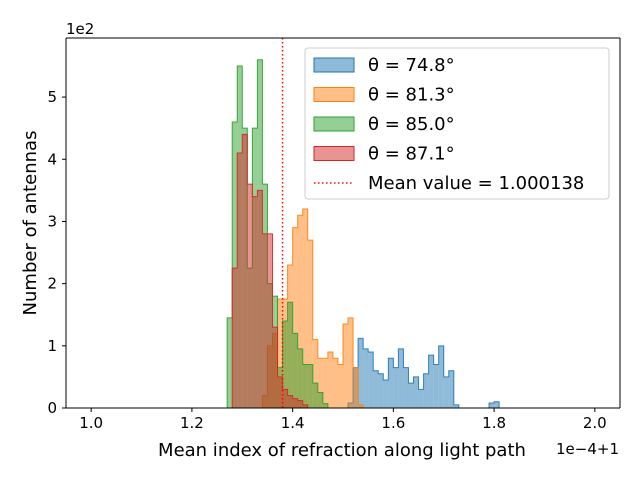  Describe the element at coordinates (52, 221) in the screenshot. I see `y-tick-label: 3` at that location.